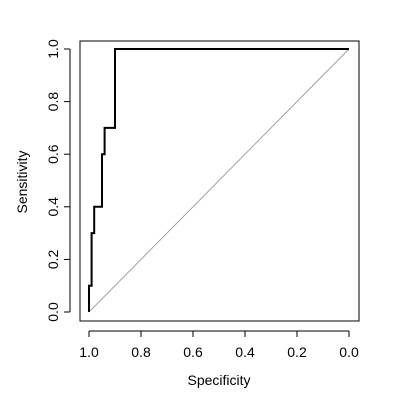 Image resolution: width=400 pixels, height=400 pixels. Describe the element at coordinates (297, 352) in the screenshot. I see `x-tick-label: 0.2` at that location.